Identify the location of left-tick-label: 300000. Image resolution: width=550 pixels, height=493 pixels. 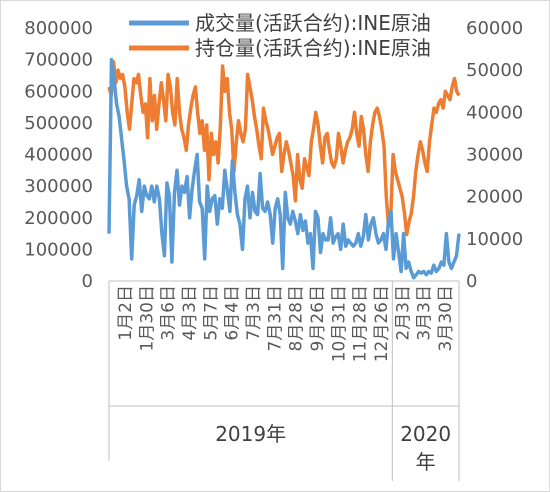
(58, 186).